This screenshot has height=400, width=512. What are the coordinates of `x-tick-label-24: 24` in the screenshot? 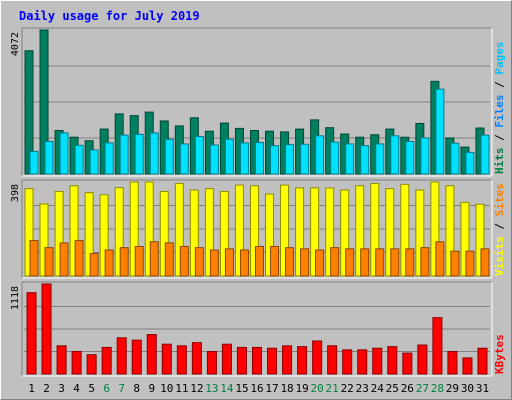 It's located at (378, 388).